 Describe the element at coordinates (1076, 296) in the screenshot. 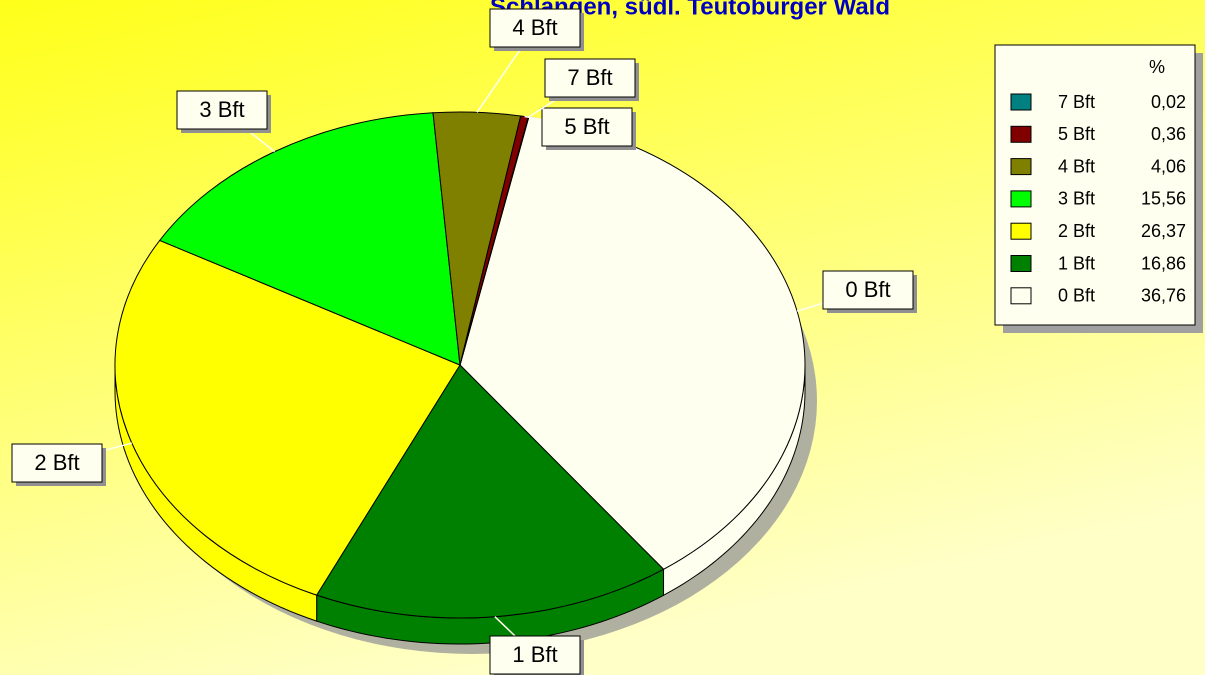

I see `legend-label: 0 Bft` at that location.